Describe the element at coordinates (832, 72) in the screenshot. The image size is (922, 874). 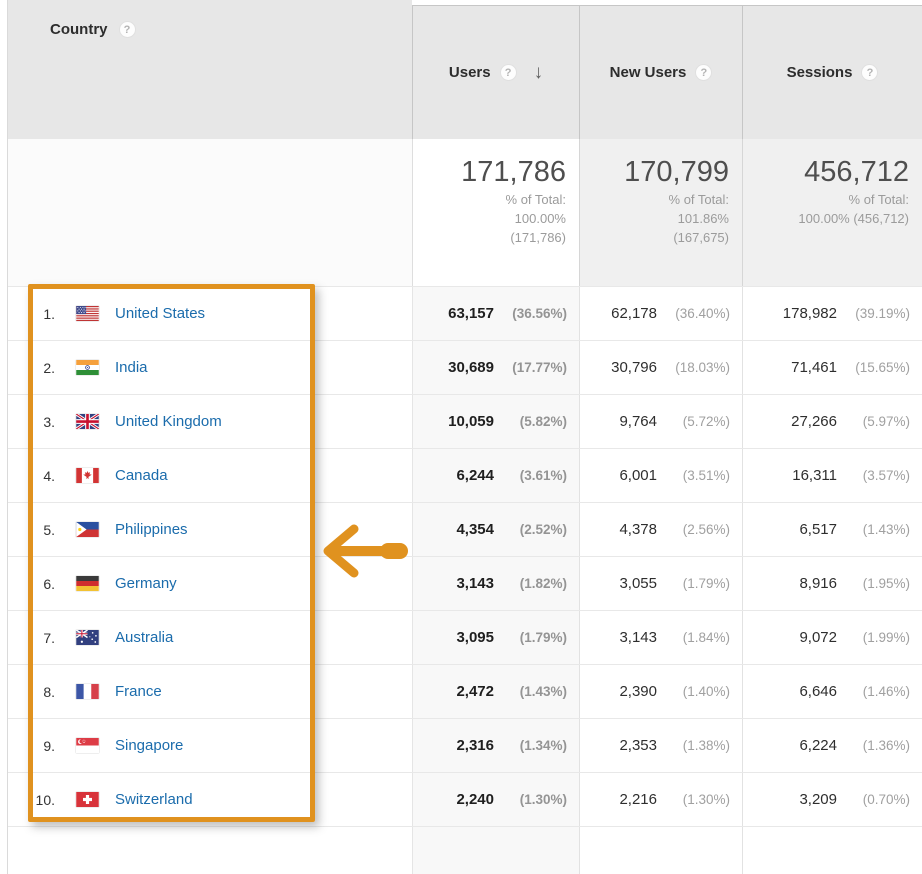
I see `column-header-sessions: Sessions ?` at that location.